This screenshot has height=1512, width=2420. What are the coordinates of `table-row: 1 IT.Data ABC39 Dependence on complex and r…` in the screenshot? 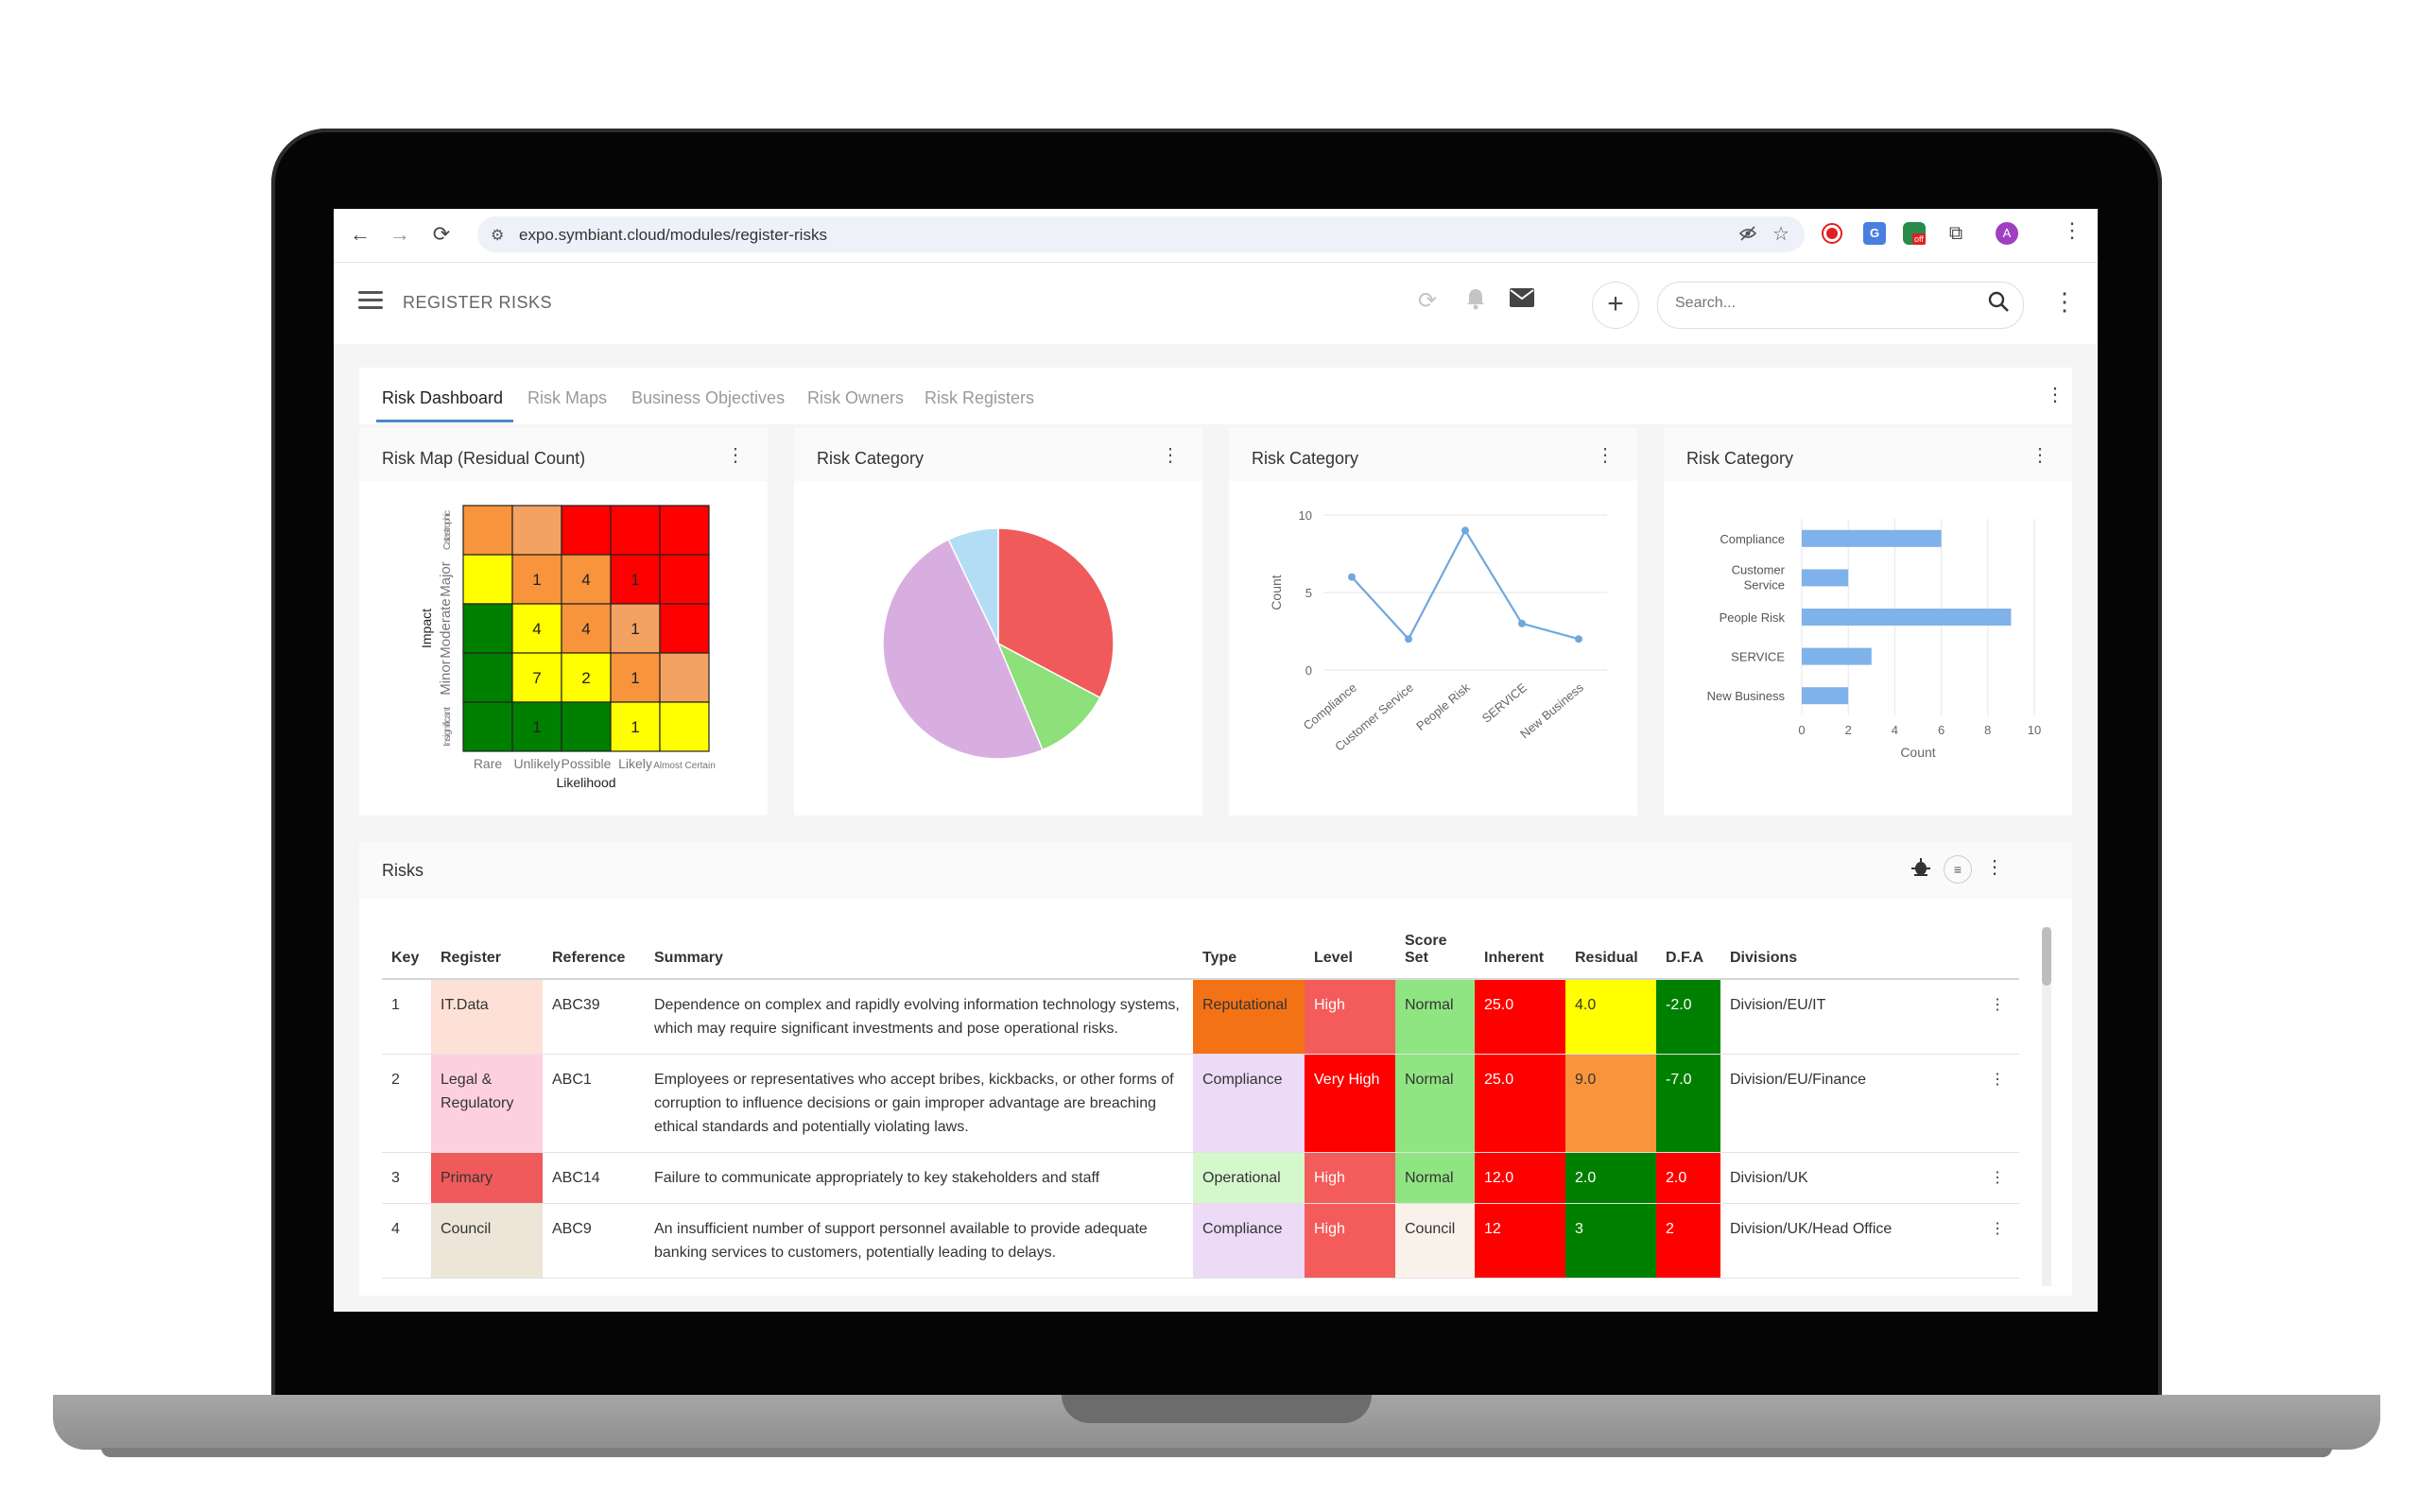 It's located at (1200, 1017).